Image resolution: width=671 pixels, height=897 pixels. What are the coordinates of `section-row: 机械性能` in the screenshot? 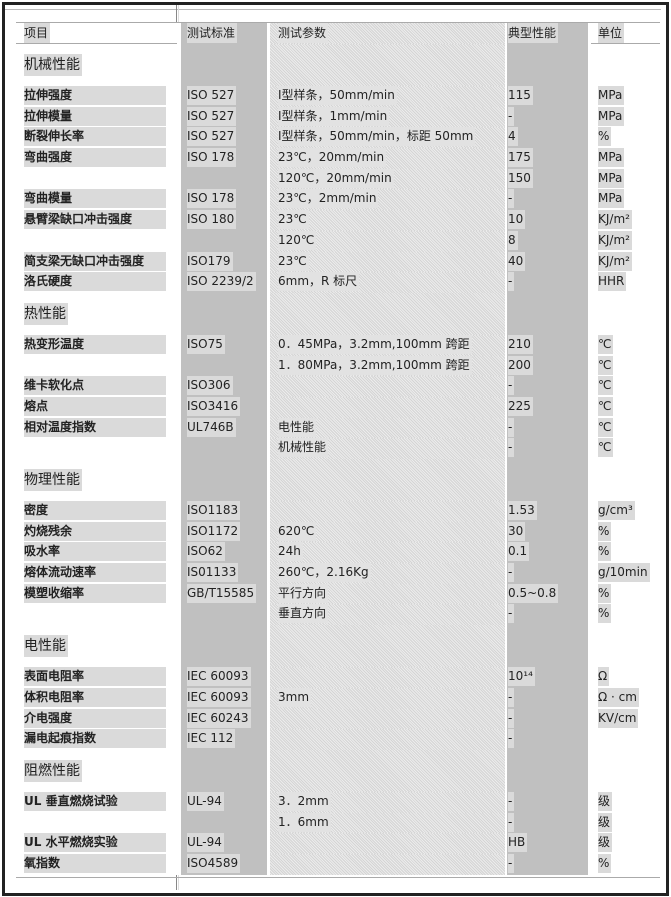 It's located at (338, 65).